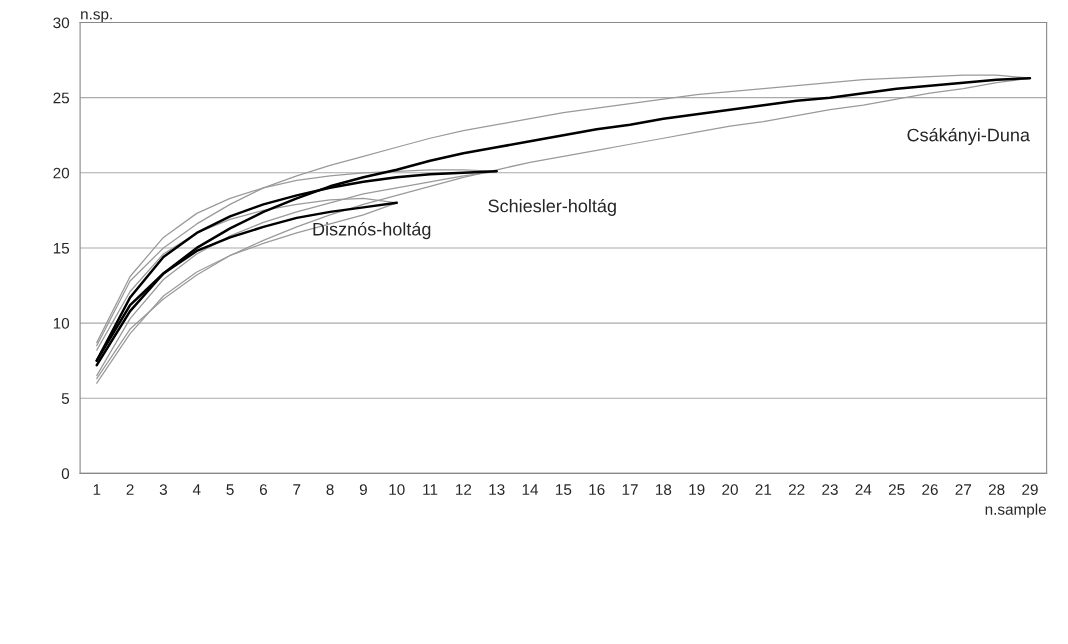 This screenshot has height=644, width=1068. I want to click on x-tick-label: 18, so click(664, 489).